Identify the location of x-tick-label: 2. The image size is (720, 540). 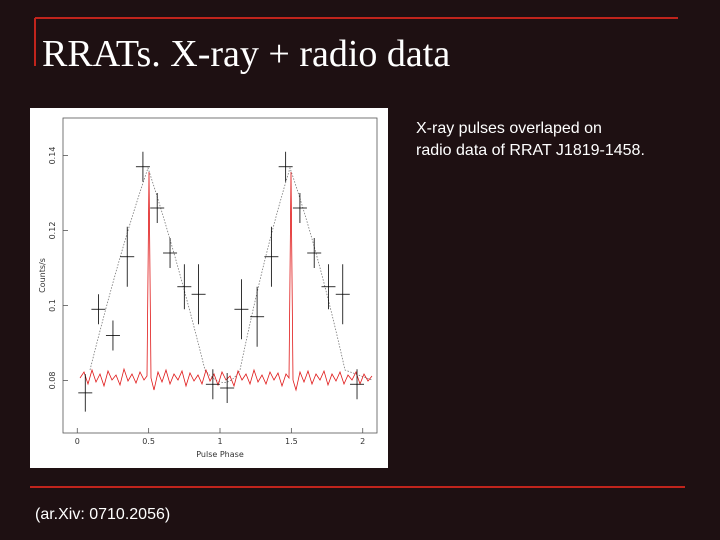
(362, 441).